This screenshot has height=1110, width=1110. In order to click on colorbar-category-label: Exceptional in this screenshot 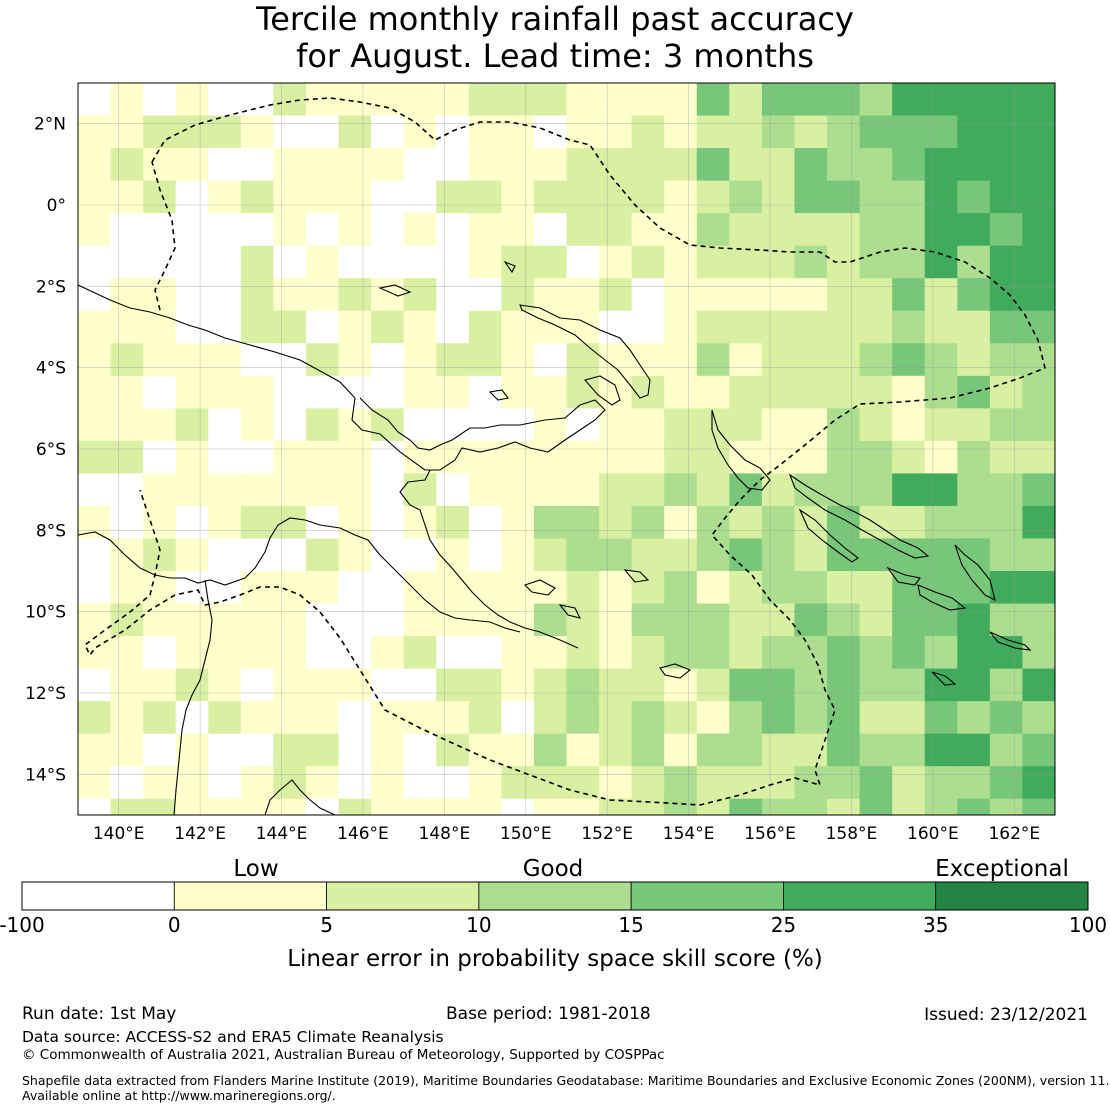, I will do `click(1002, 869)`.